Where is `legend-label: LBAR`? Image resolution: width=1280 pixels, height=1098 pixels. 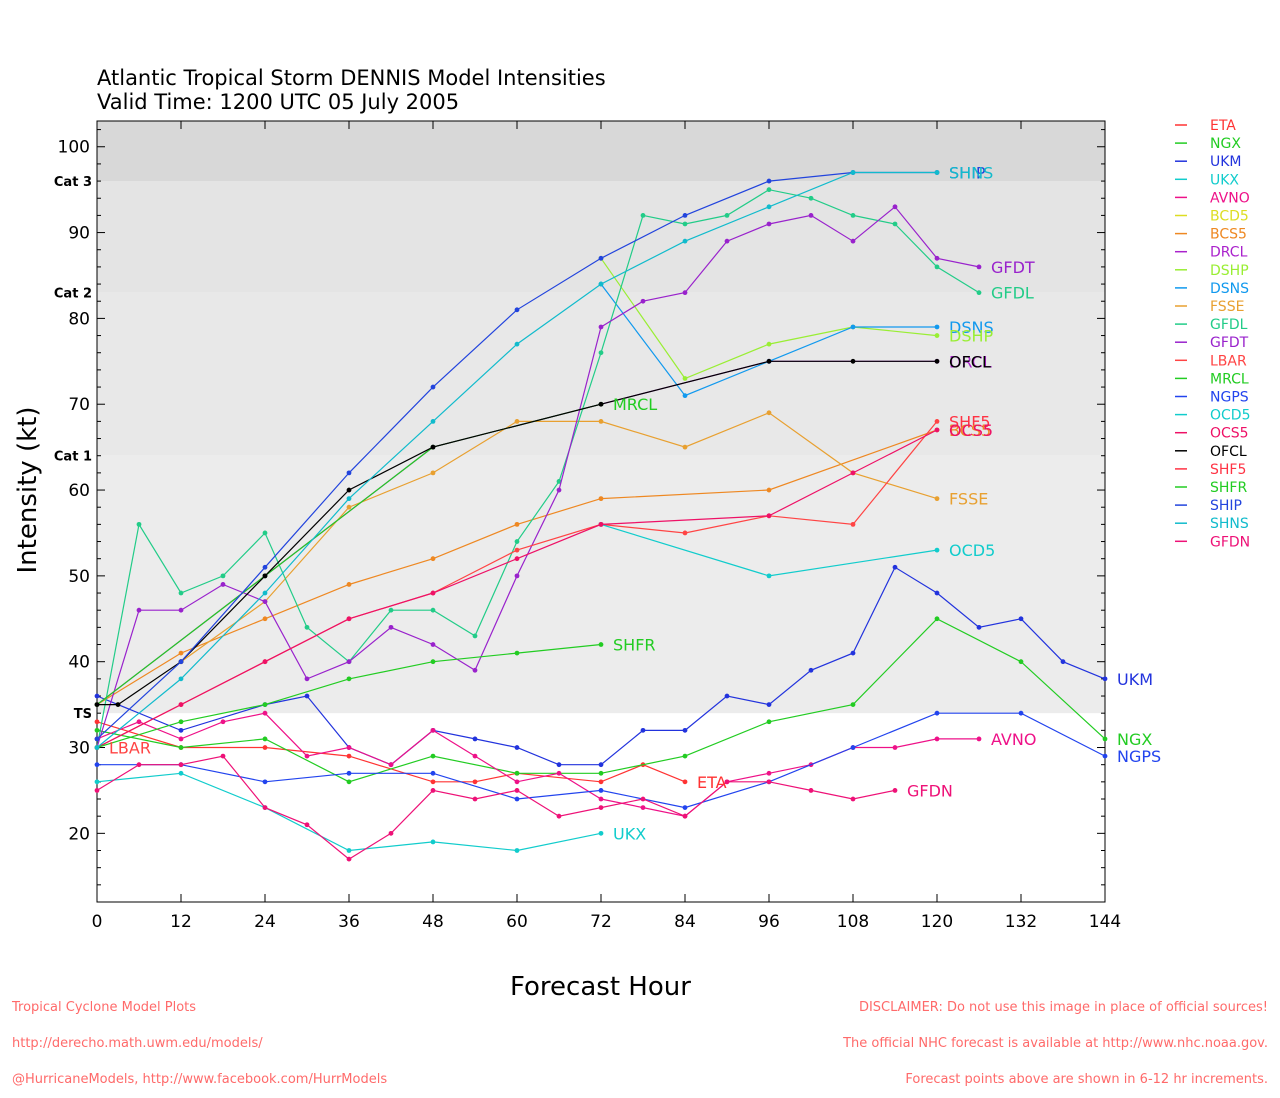 legend-label: LBAR is located at coordinates (1228, 361).